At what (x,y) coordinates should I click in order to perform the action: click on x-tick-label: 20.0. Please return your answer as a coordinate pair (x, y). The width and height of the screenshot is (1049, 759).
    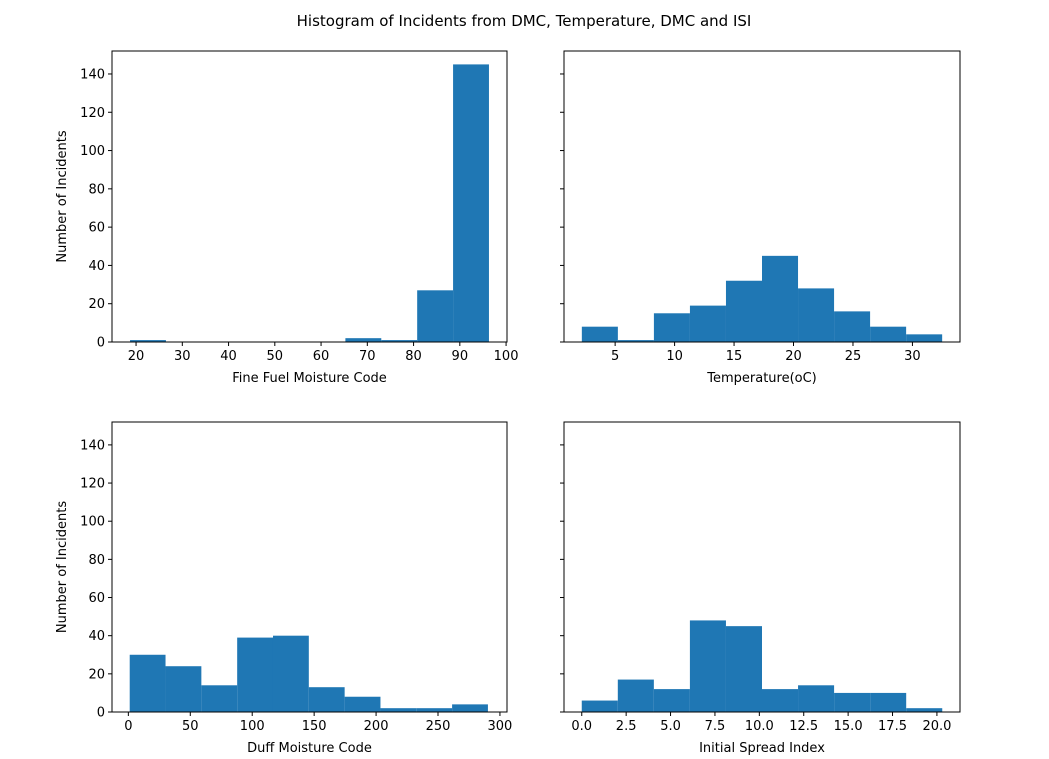
    Looking at the image, I should click on (936, 726).